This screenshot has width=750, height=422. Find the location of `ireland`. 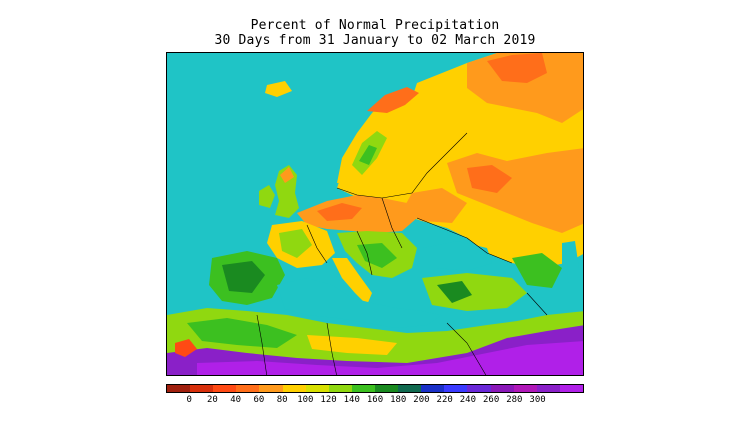

ireland is located at coordinates (267, 196).